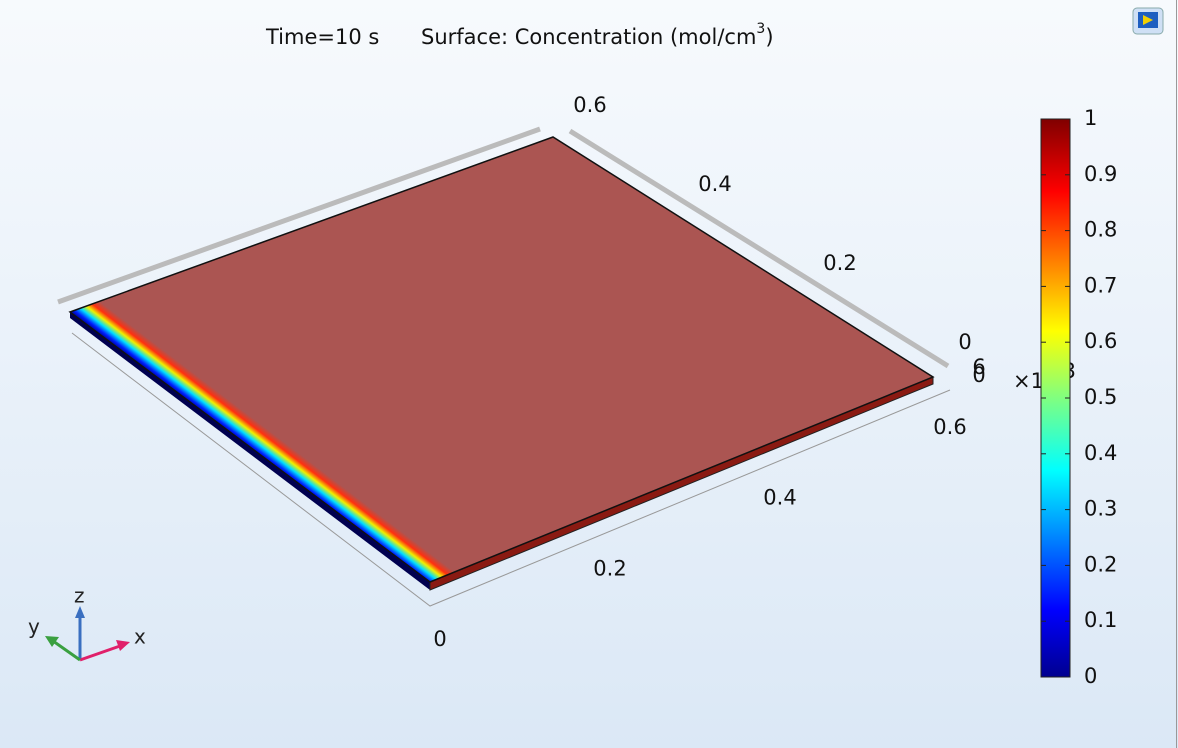 This screenshot has height=748, width=1178. Describe the element at coordinates (1100, 620) in the screenshot. I see `colorbar-tick-label: 0.1` at that location.